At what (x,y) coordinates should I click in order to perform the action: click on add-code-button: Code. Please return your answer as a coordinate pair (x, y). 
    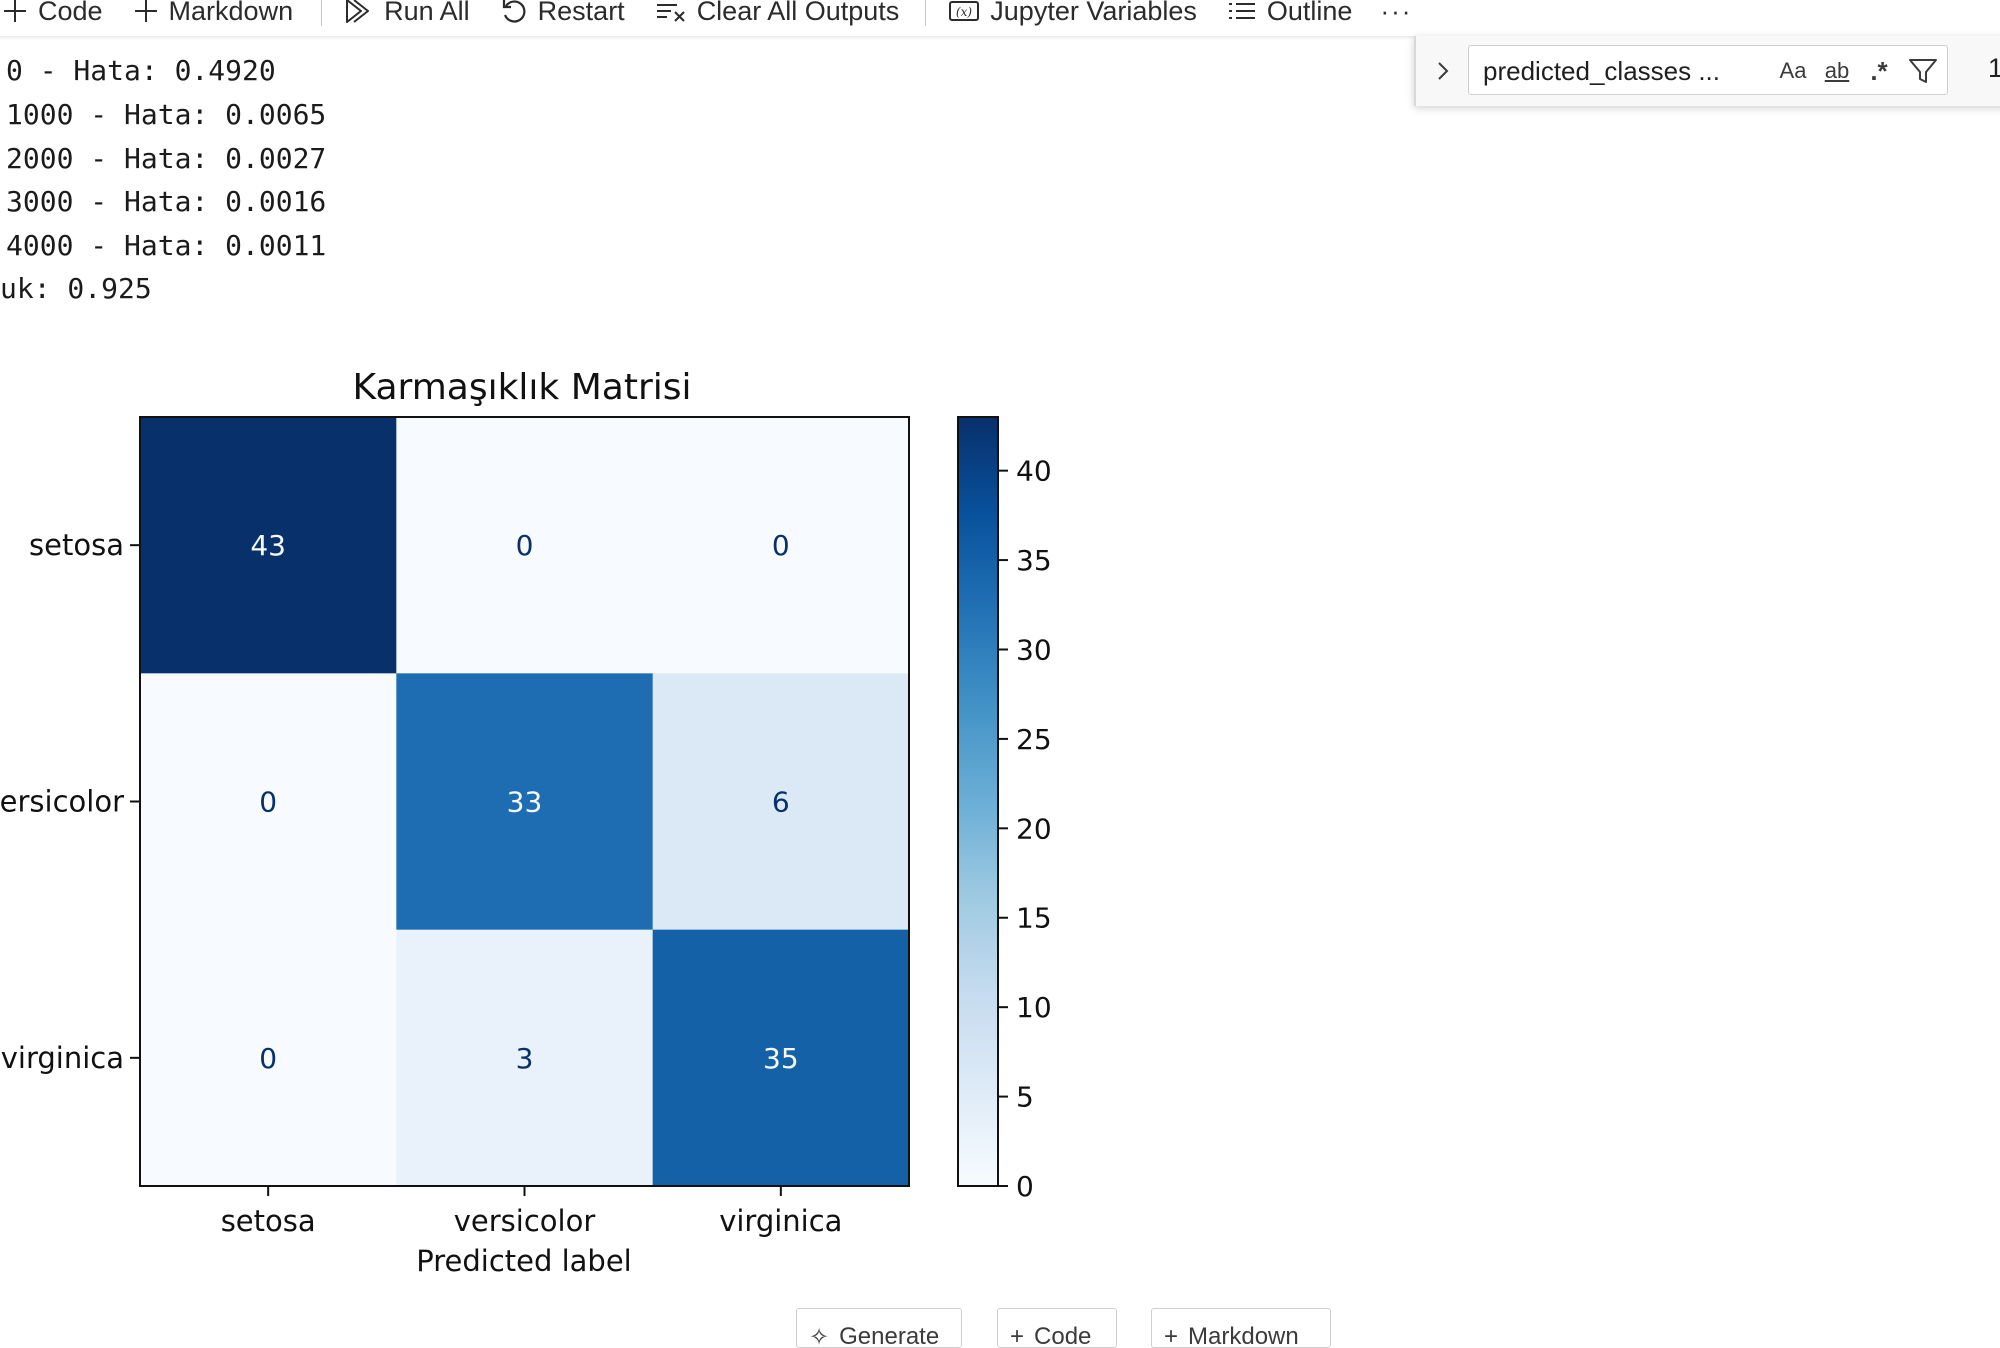
    Looking at the image, I should click on (52, 14).